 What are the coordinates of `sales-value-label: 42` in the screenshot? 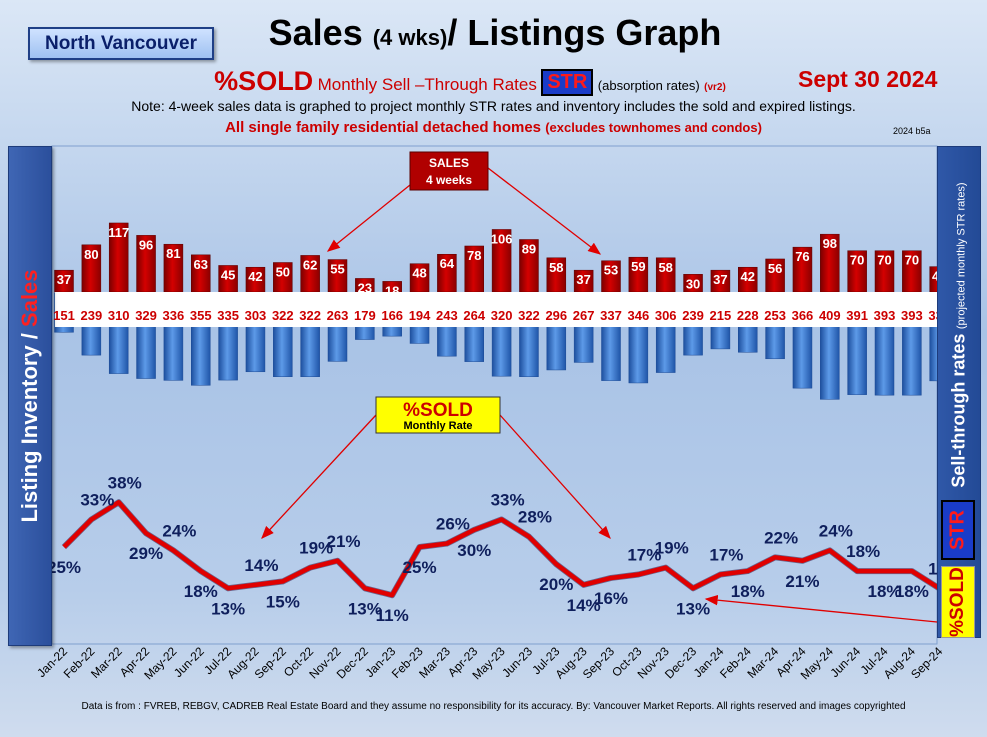 It's located at (255, 276).